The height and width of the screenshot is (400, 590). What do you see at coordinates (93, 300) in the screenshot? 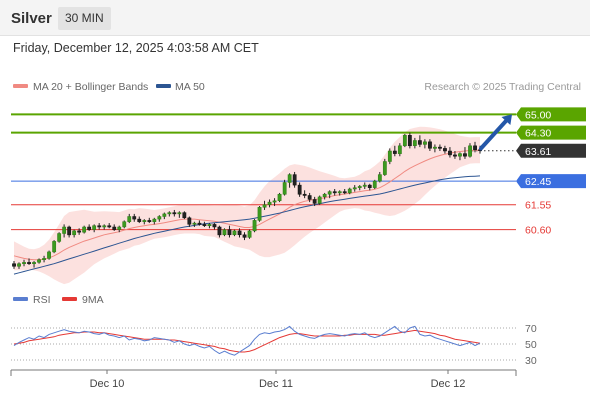
I see `ma9-legend-label: 9MA` at bounding box center [93, 300].